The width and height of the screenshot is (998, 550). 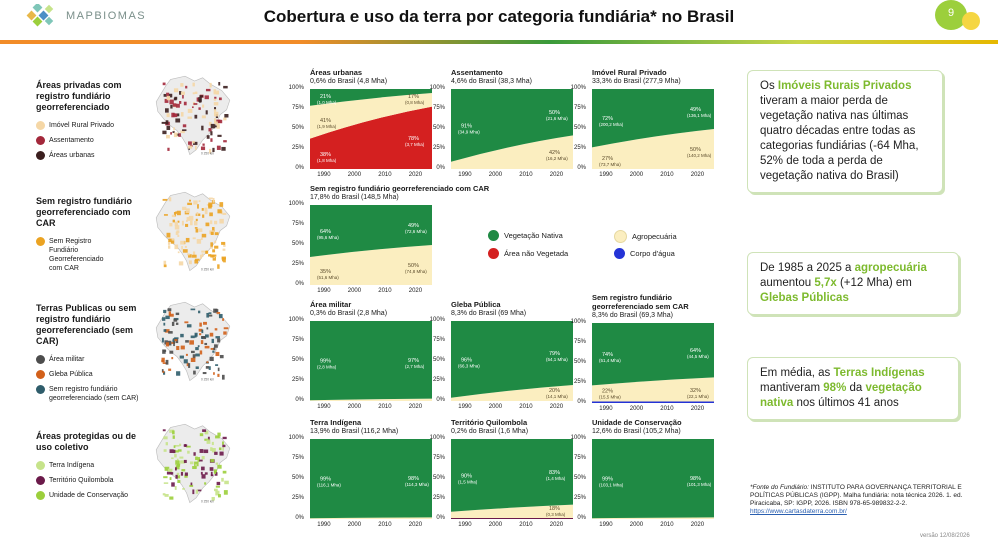 I want to click on callout-text: mantiveram, so click(x=792, y=388).